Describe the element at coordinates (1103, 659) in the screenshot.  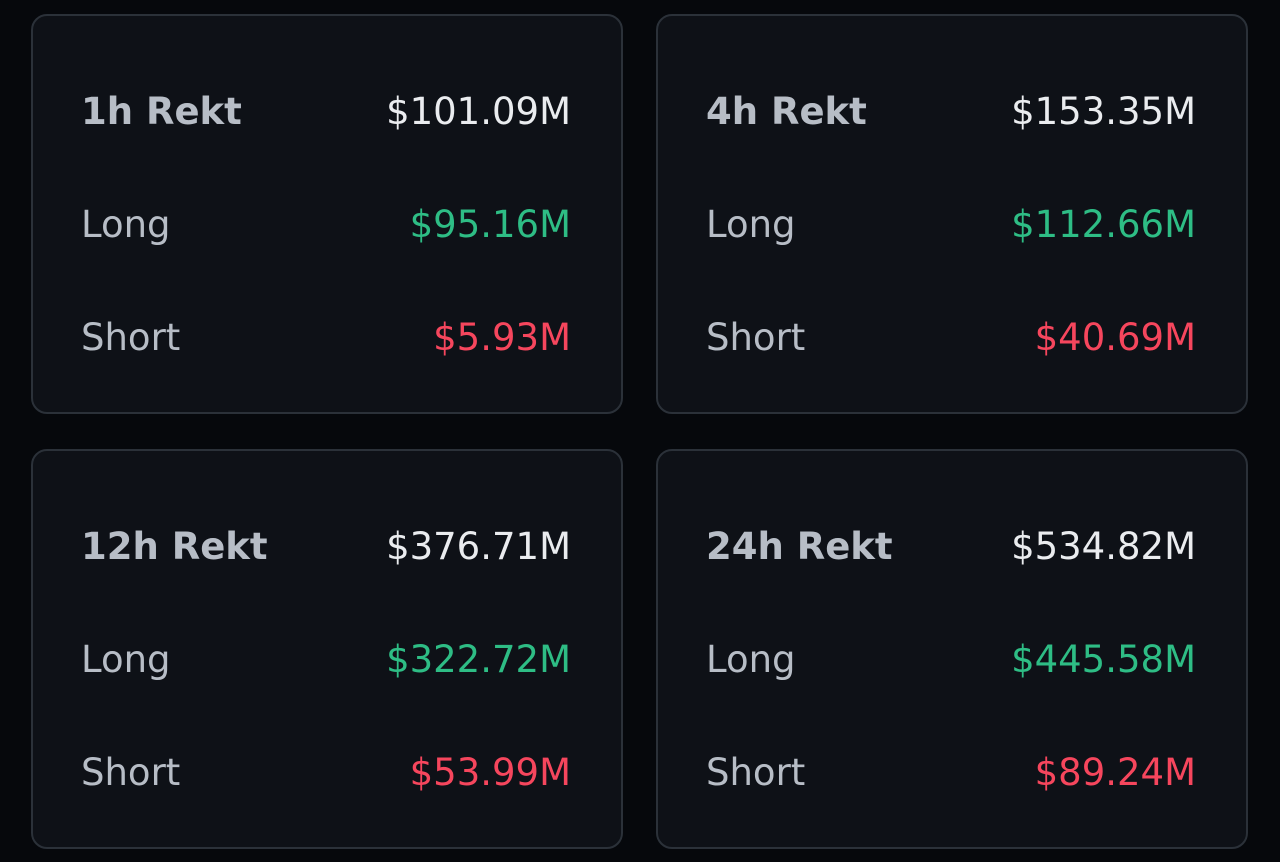
I see `long-value: $445.58M` at that location.